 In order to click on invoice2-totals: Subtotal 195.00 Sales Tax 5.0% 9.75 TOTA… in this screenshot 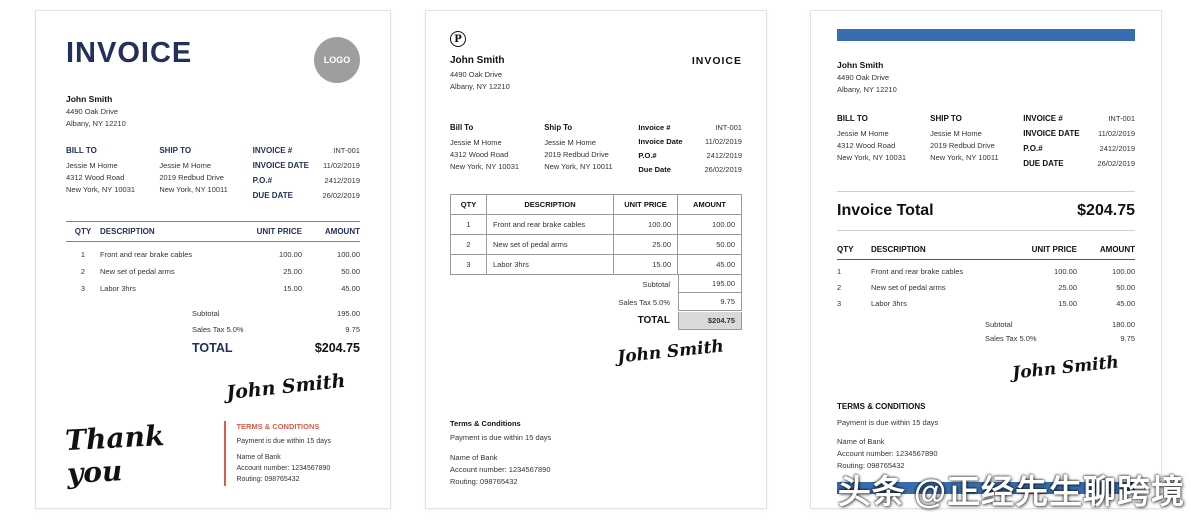, I will do `click(596, 302)`.